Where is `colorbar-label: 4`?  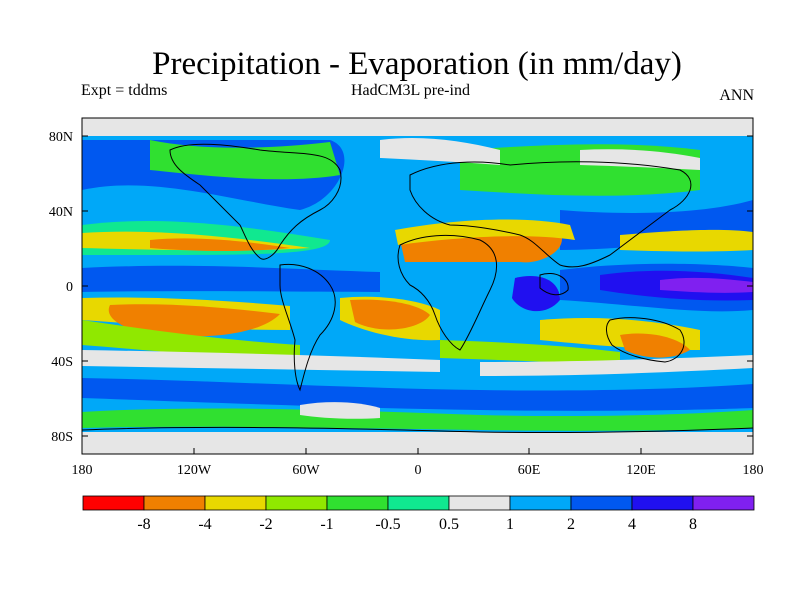 colorbar-label: 4 is located at coordinates (632, 524).